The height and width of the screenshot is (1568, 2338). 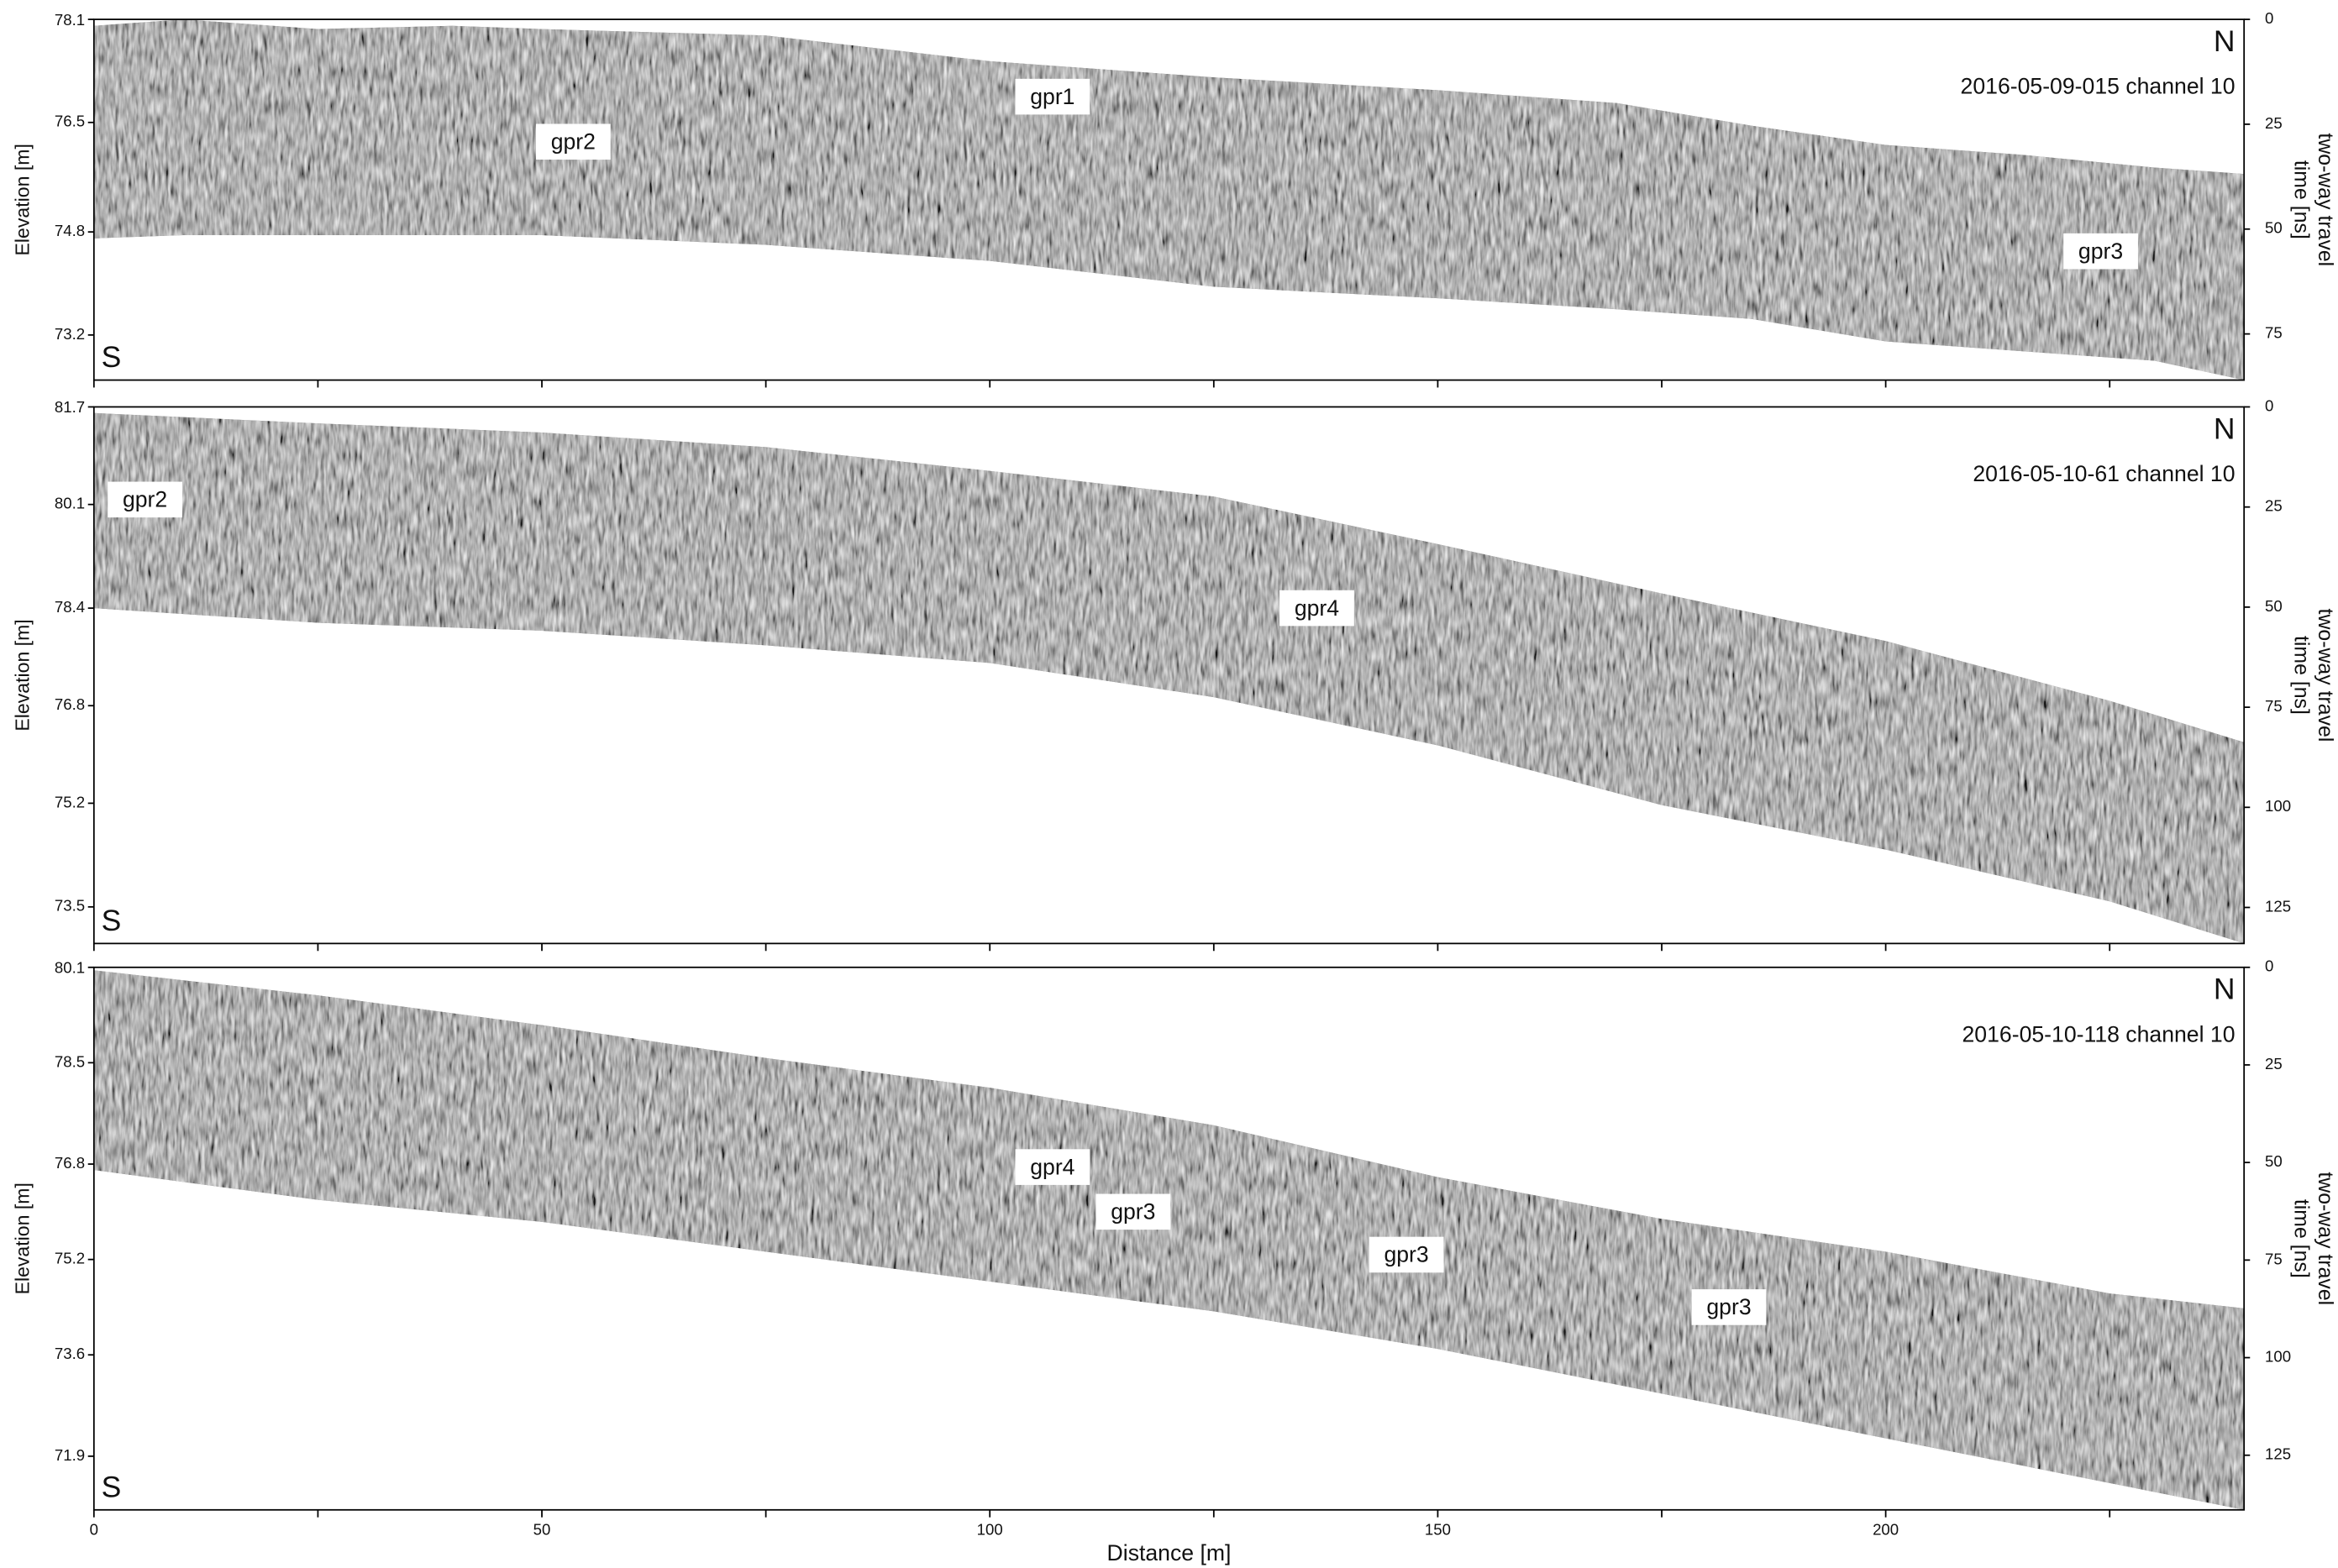 What do you see at coordinates (70, 407) in the screenshot?
I see `y-tick-label: 81.7` at bounding box center [70, 407].